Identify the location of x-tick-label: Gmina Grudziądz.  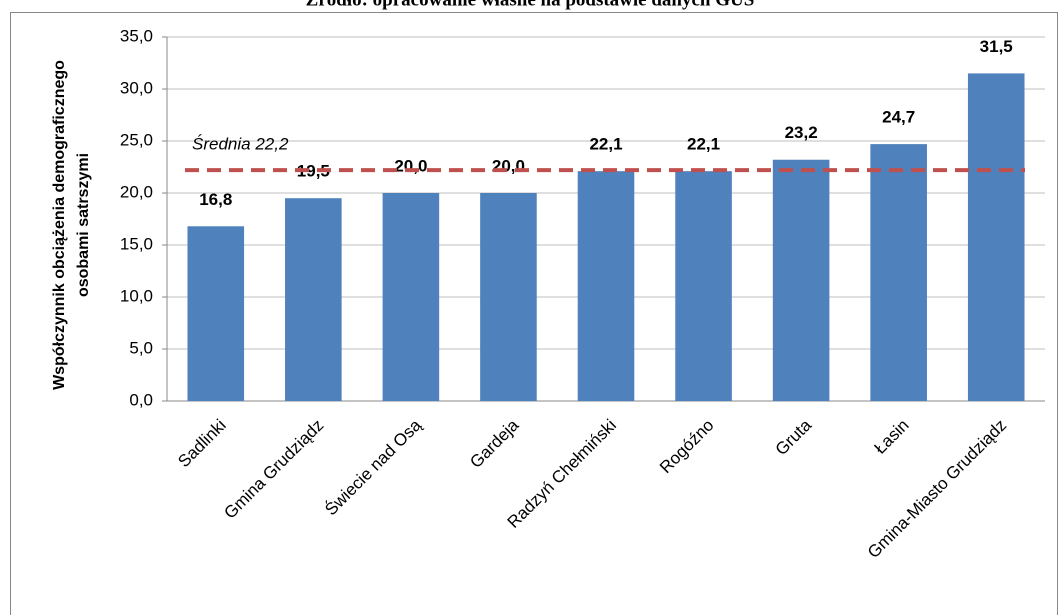
(273, 469).